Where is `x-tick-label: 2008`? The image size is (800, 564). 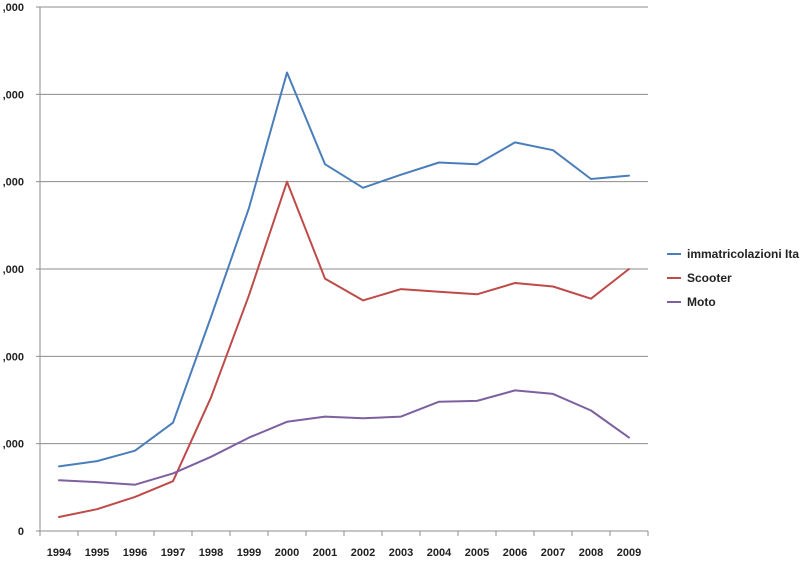
x-tick-label: 2008 is located at coordinates (591, 553).